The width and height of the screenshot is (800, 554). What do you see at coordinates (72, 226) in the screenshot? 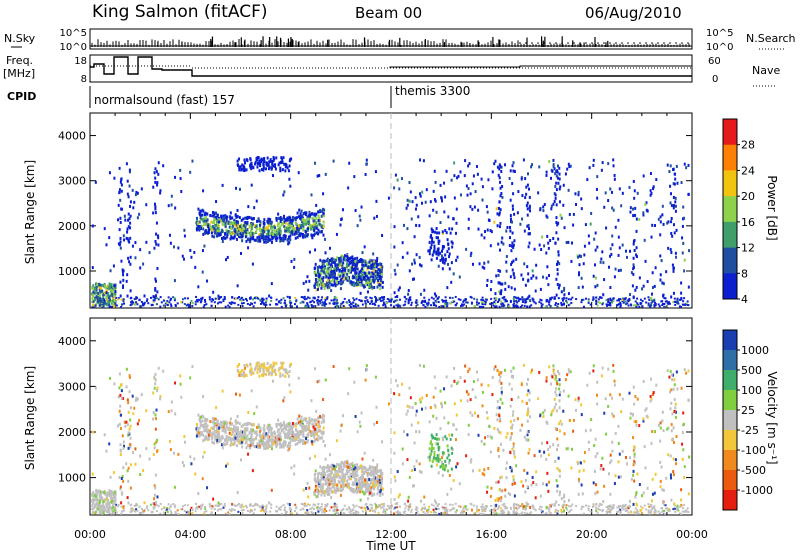
I see `y-tick-label: 2000` at bounding box center [72, 226].